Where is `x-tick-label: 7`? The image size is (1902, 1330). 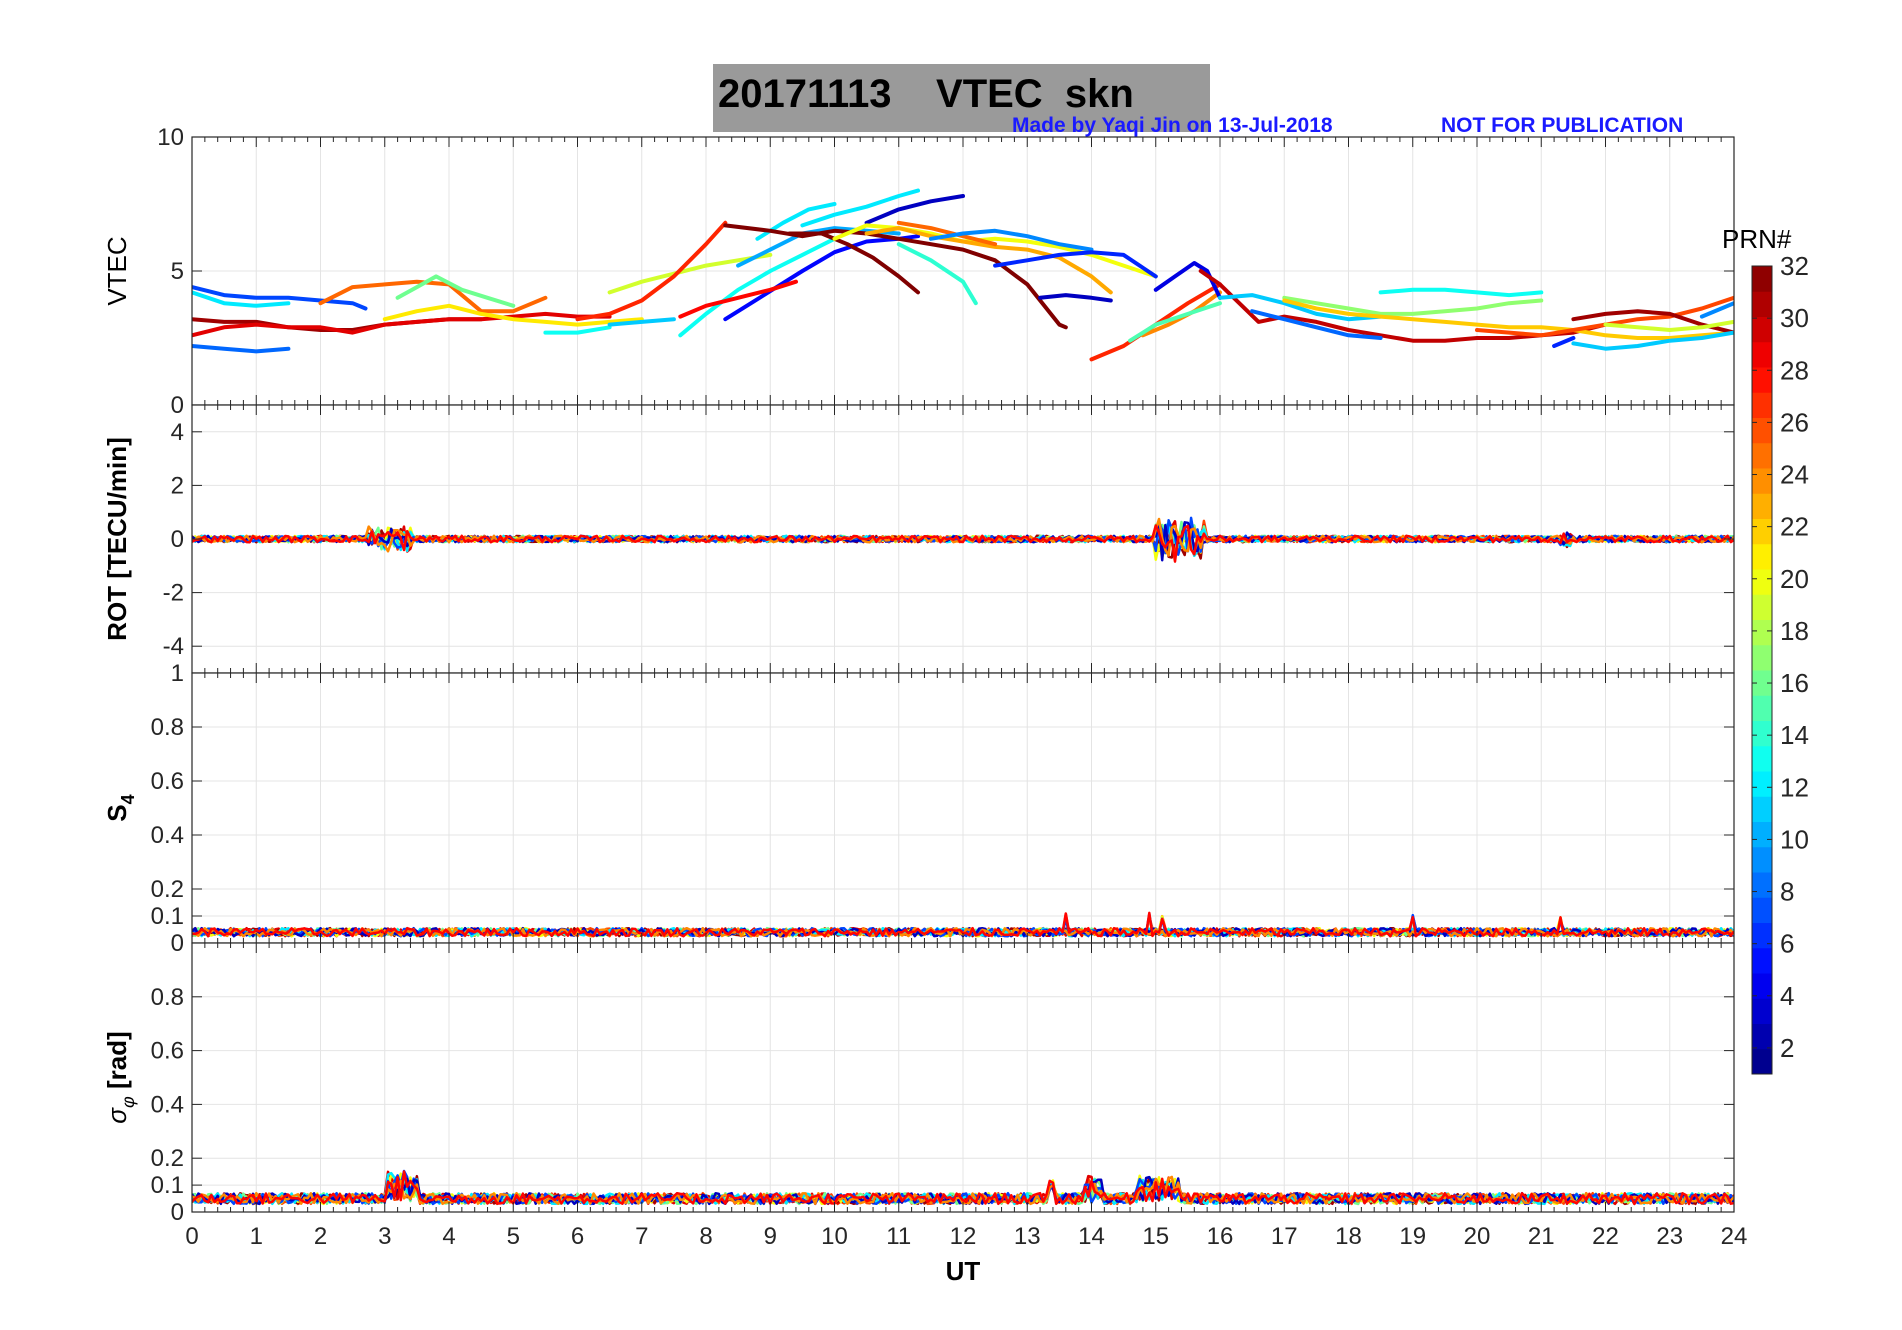
x-tick-label: 7 is located at coordinates (641, 1236).